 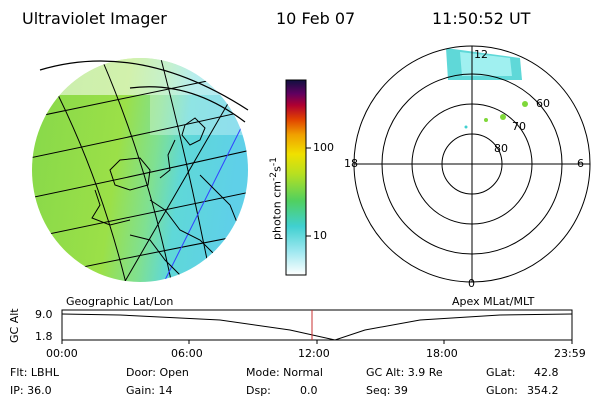 What do you see at coordinates (62, 353) in the screenshot?
I see `timeline-xtick-0: 00:00` at bounding box center [62, 353].